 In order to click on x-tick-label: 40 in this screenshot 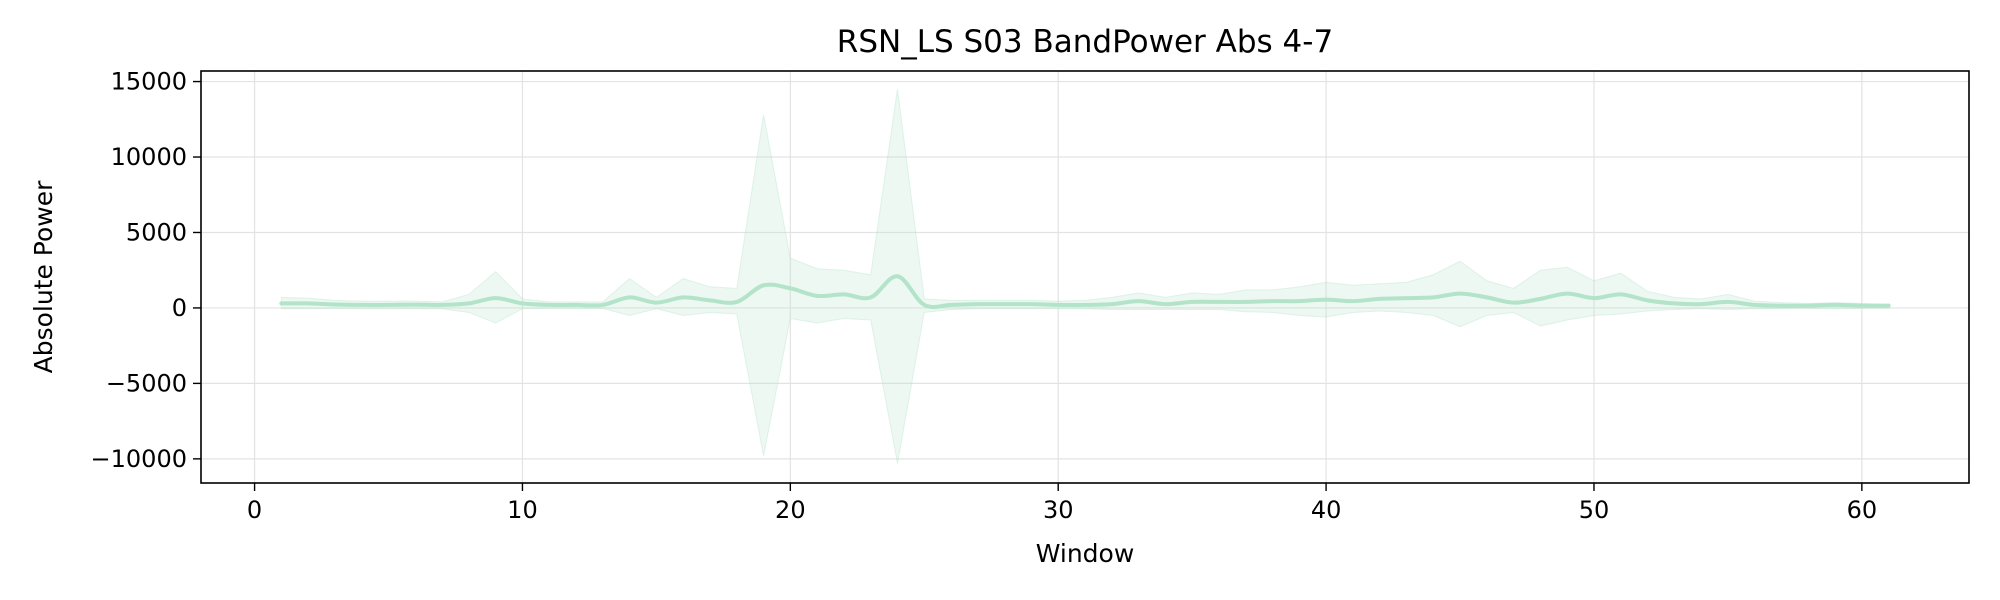, I will do `click(1326, 510)`.